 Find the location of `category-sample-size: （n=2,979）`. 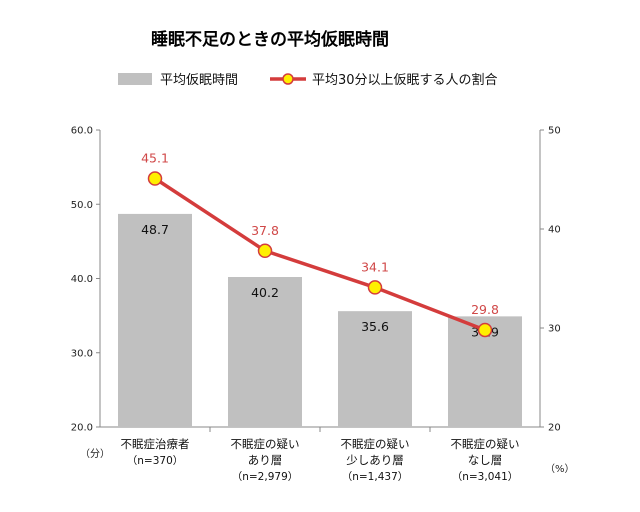

category-sample-size: （n=2,979） is located at coordinates (265, 477).